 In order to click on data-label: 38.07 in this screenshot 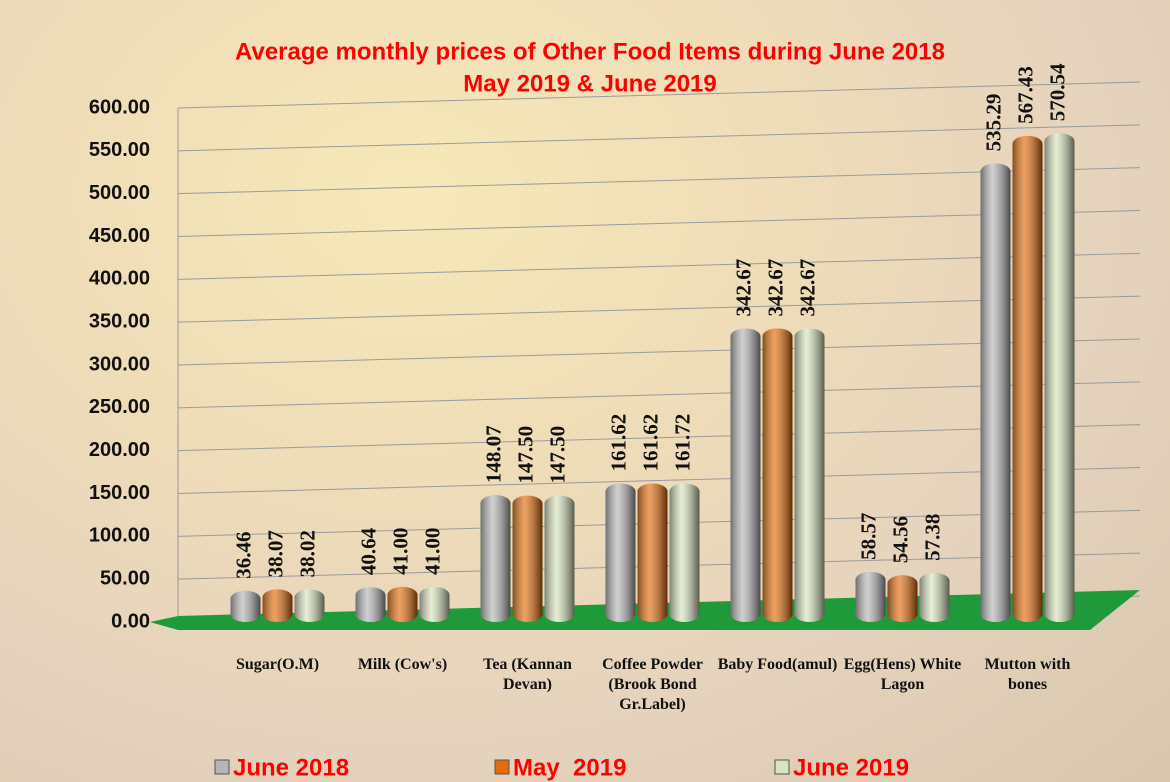, I will do `click(275, 553)`.